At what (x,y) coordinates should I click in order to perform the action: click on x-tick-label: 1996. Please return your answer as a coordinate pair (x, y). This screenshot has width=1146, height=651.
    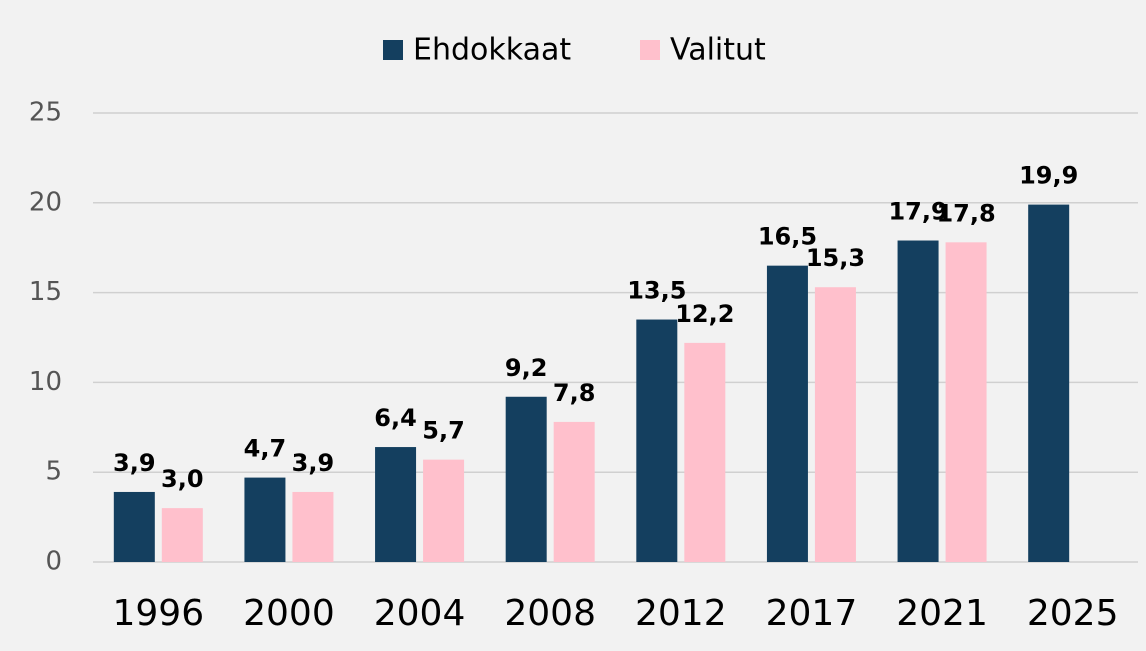
    Looking at the image, I should click on (159, 613).